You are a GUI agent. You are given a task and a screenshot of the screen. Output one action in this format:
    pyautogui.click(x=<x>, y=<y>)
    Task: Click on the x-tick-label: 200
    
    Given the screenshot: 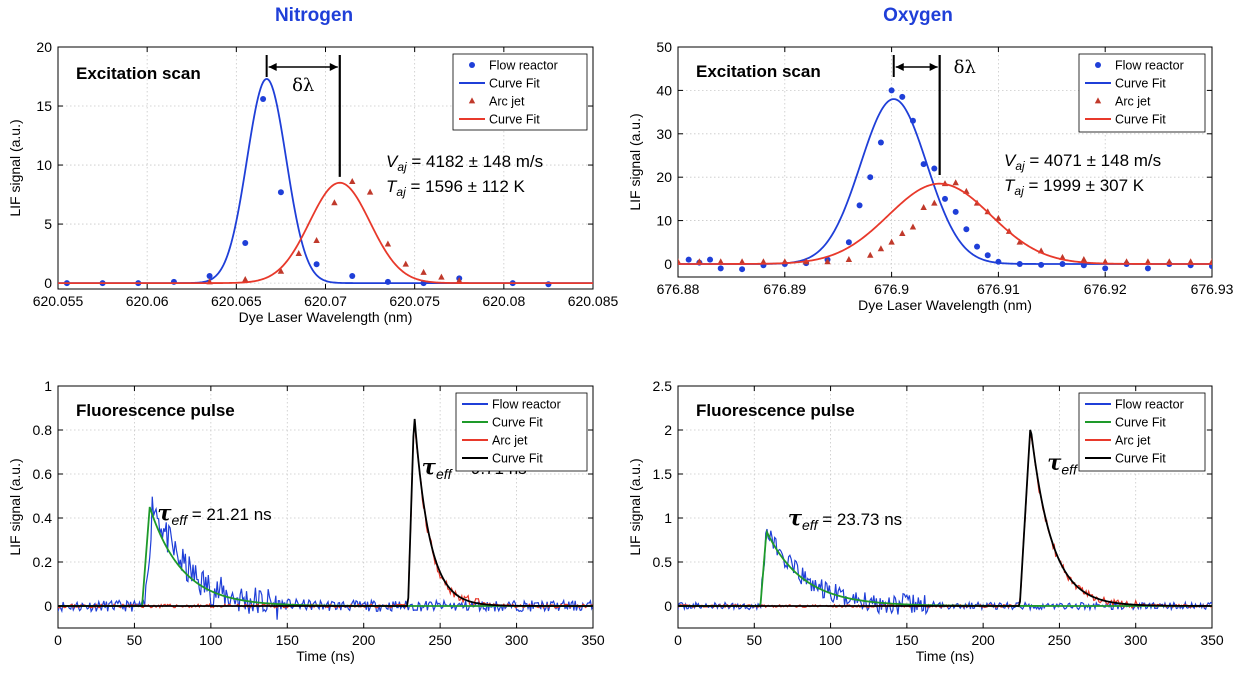 What is the action you would take?
    pyautogui.click(x=364, y=640)
    